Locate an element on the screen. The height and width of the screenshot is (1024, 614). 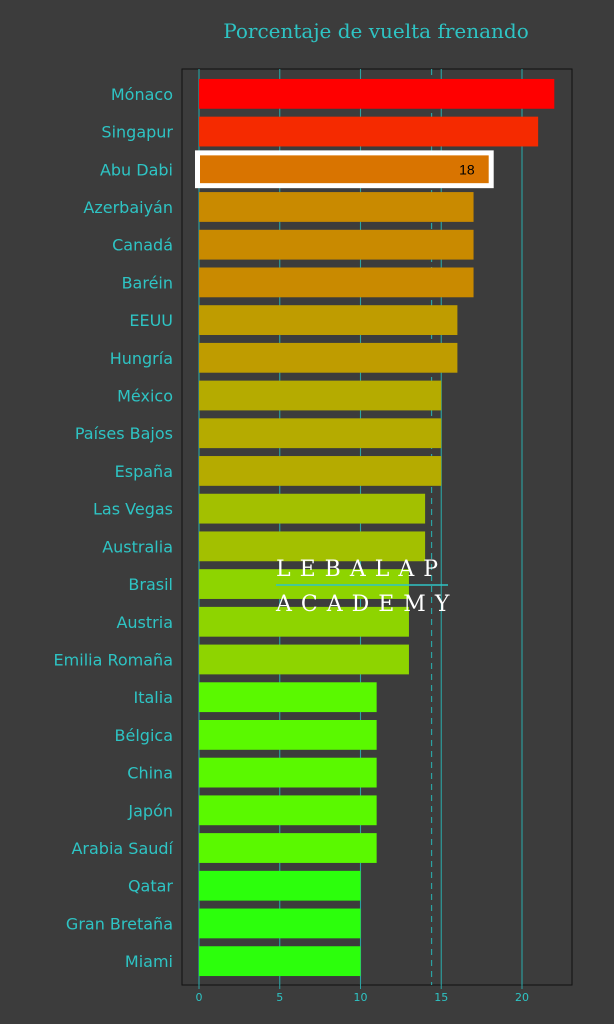
category-label: Emilia Romaña is located at coordinates (113, 659).